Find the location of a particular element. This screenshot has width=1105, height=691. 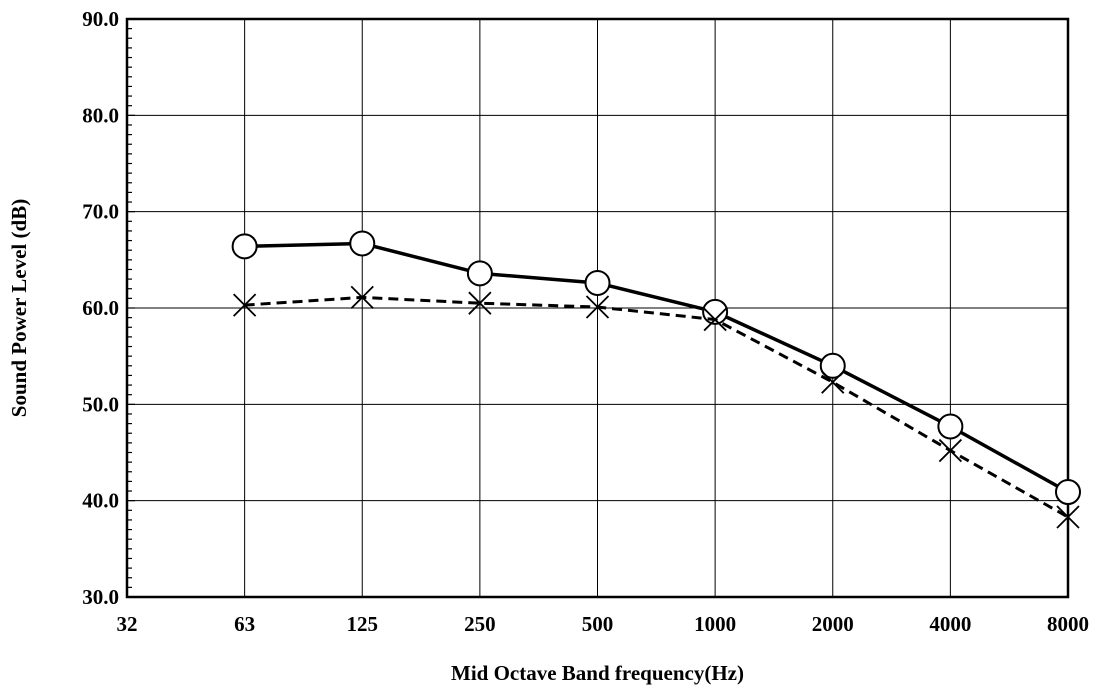

x-axis-title: Mid Octave Band frequency(Hz) is located at coordinates (597, 673).